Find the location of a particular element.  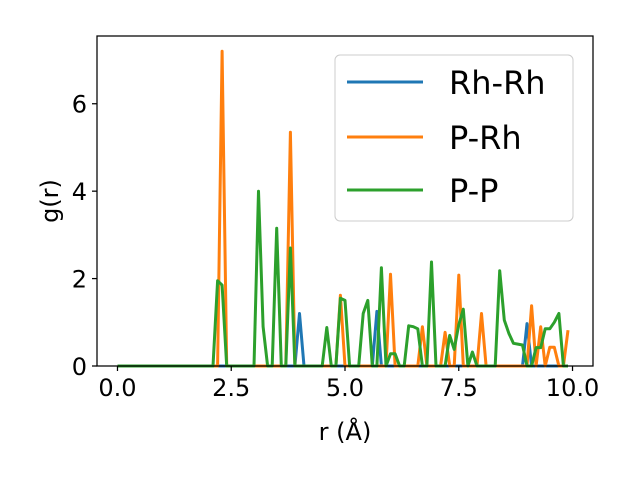

y-tick-label: 6 is located at coordinates (79, 105).